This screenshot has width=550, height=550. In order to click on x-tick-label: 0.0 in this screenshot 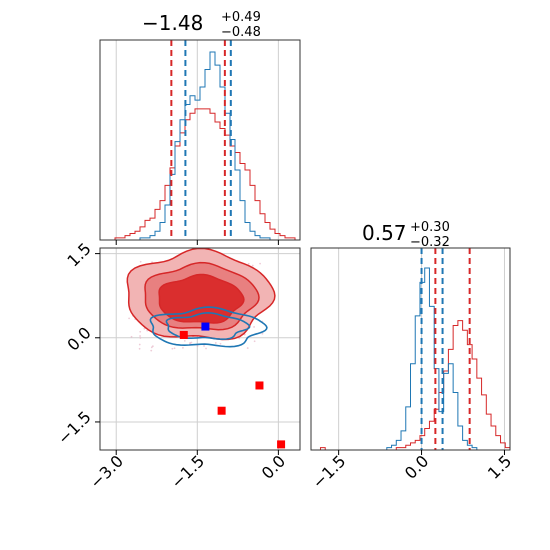, I will do `click(273, 466)`.